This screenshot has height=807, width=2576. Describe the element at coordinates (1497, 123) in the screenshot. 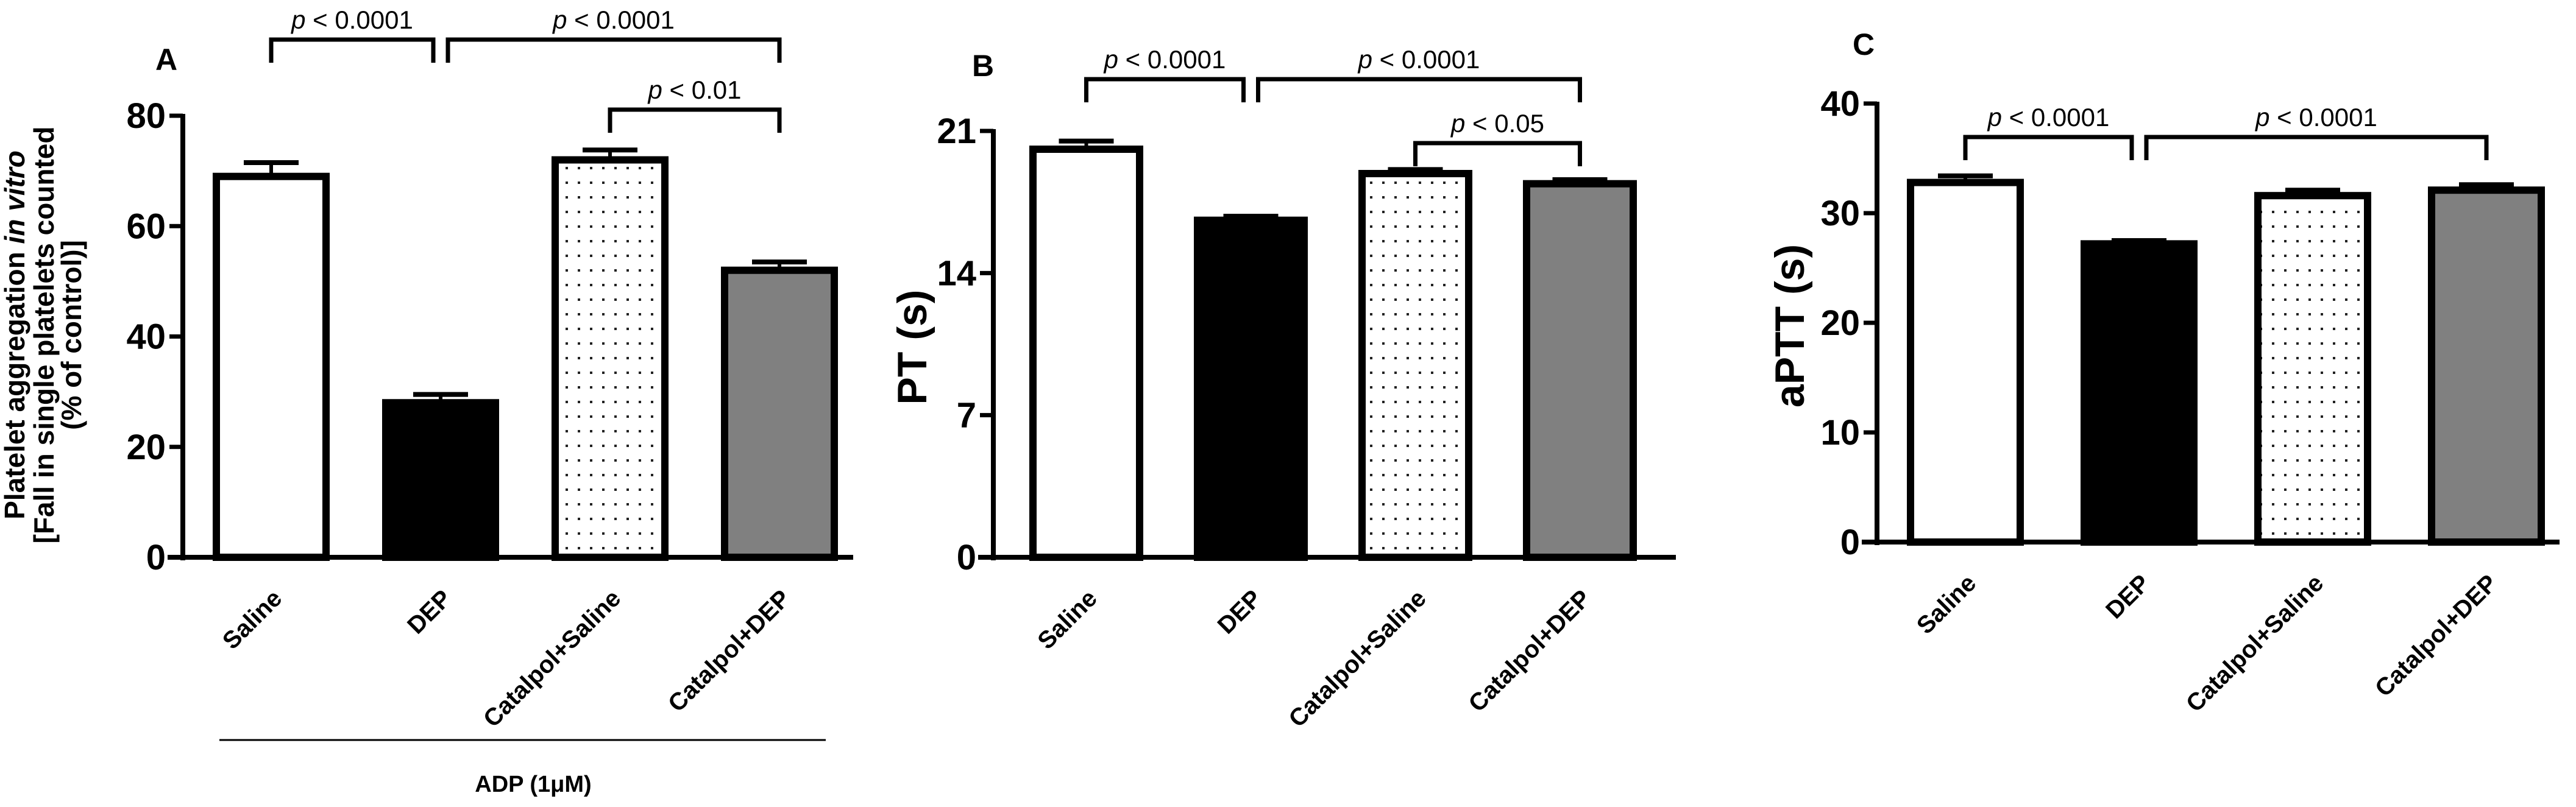

I see `p-value-label: p < 0.05` at that location.